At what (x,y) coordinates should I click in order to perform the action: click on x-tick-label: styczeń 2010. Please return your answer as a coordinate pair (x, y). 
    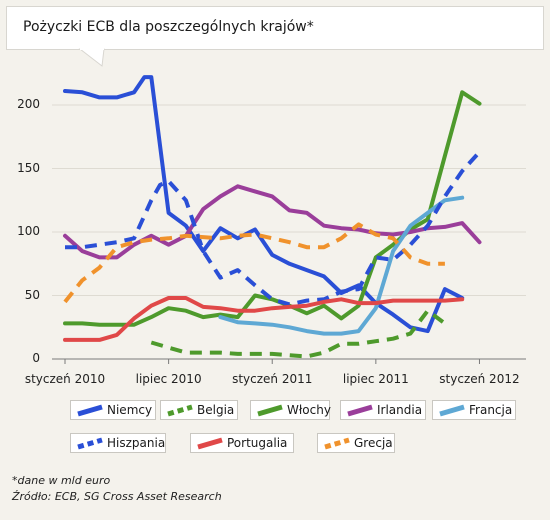
    Looking at the image, I should click on (65, 379).